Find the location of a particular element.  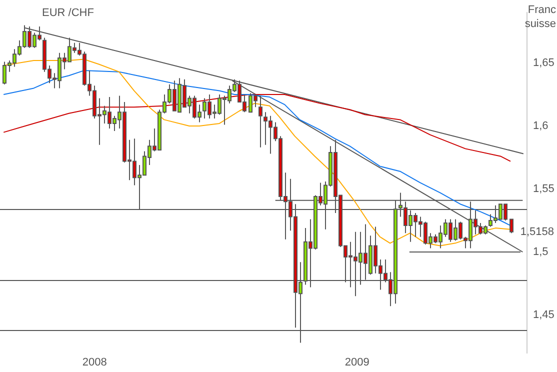

x-tick-label: 2008 is located at coordinates (94, 362).